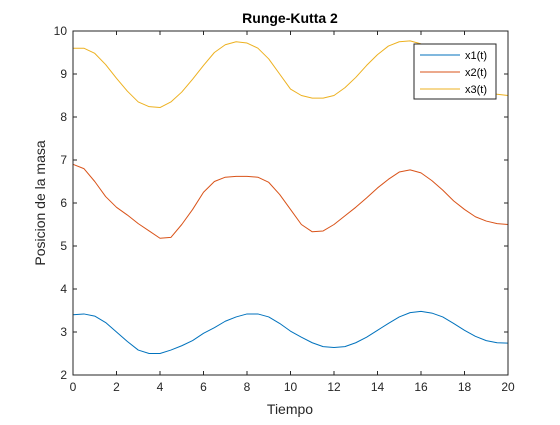 Image resolution: width=560 pixels, height=425 pixels. What do you see at coordinates (63, 117) in the screenshot?
I see `y-tick-label: 8` at bounding box center [63, 117].